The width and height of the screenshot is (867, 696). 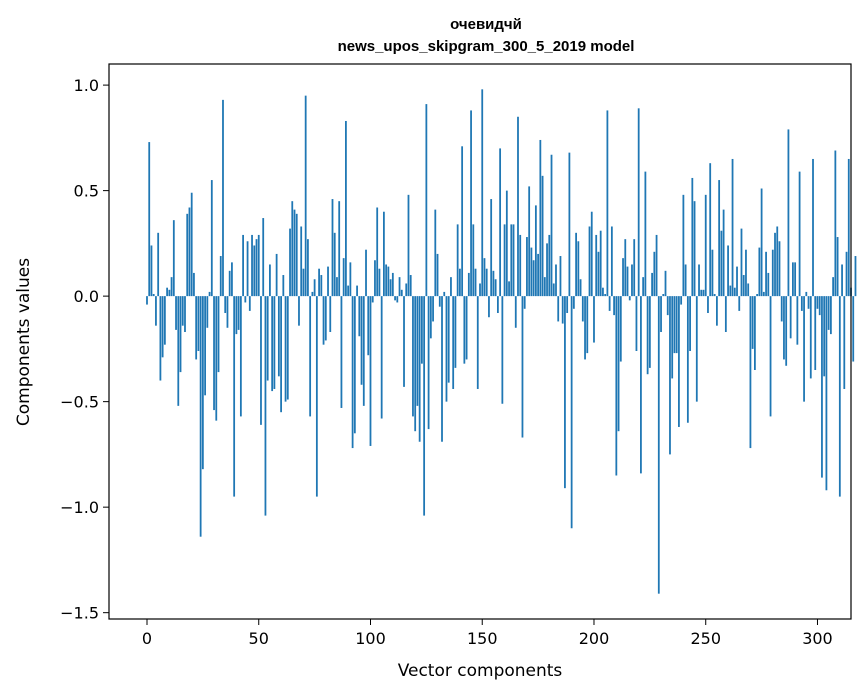 What do you see at coordinates (817, 638) in the screenshot?
I see `x-tick-label: 300` at bounding box center [817, 638].